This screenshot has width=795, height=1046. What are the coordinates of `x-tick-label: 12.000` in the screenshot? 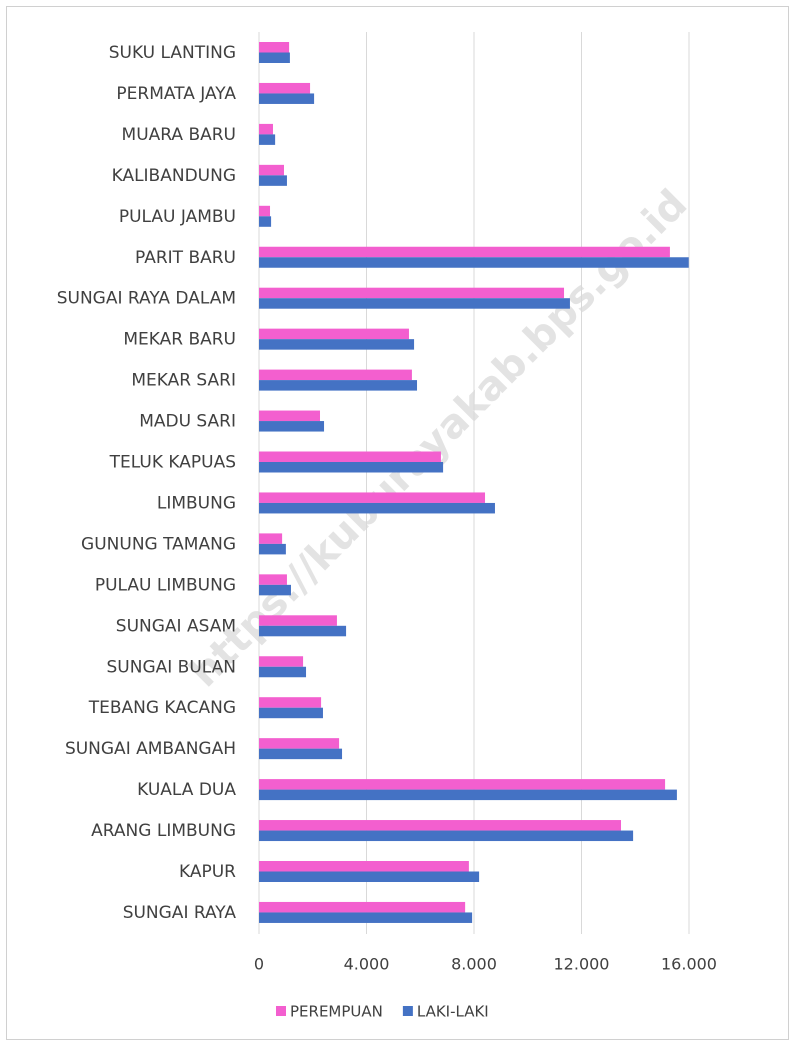 It's located at (582, 964).